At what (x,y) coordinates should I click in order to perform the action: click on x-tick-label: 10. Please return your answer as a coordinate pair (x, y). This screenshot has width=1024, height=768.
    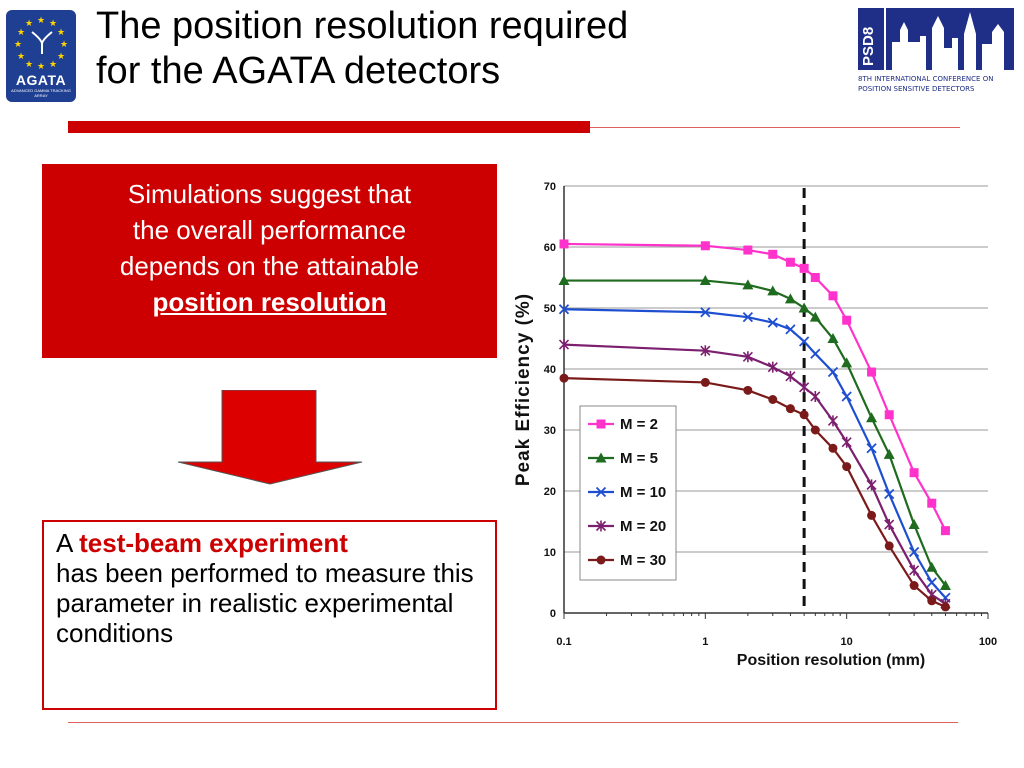
    Looking at the image, I should click on (847, 642).